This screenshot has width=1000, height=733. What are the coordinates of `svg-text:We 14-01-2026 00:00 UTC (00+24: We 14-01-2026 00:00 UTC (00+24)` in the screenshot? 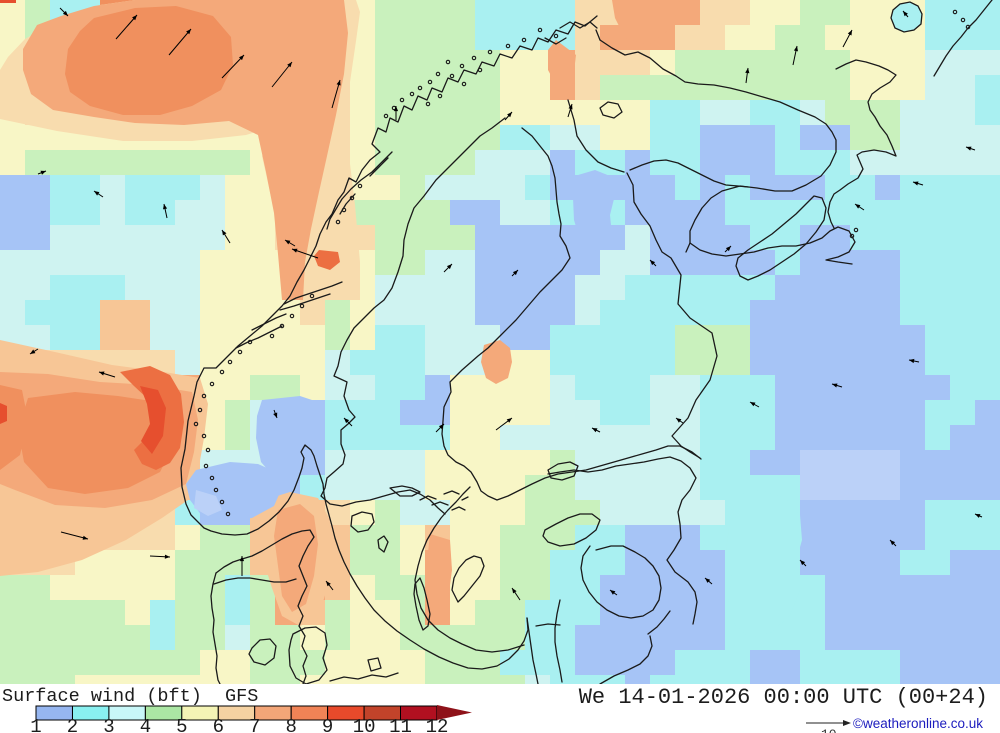 It's located at (783, 697).